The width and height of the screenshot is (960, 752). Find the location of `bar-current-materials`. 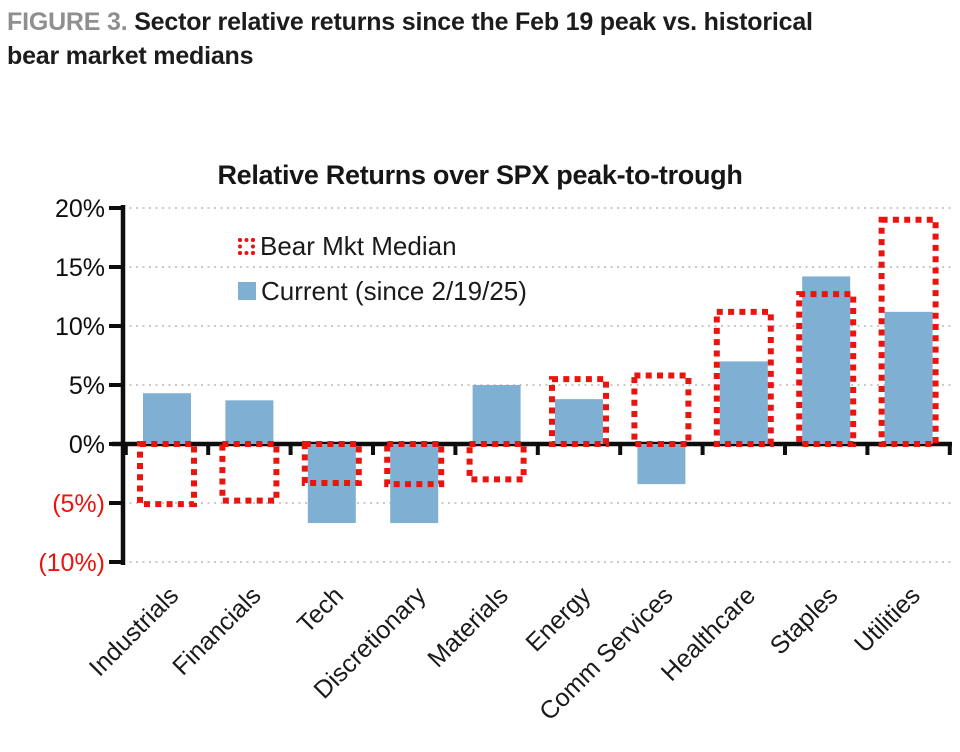

bar-current-materials is located at coordinates (496, 414).